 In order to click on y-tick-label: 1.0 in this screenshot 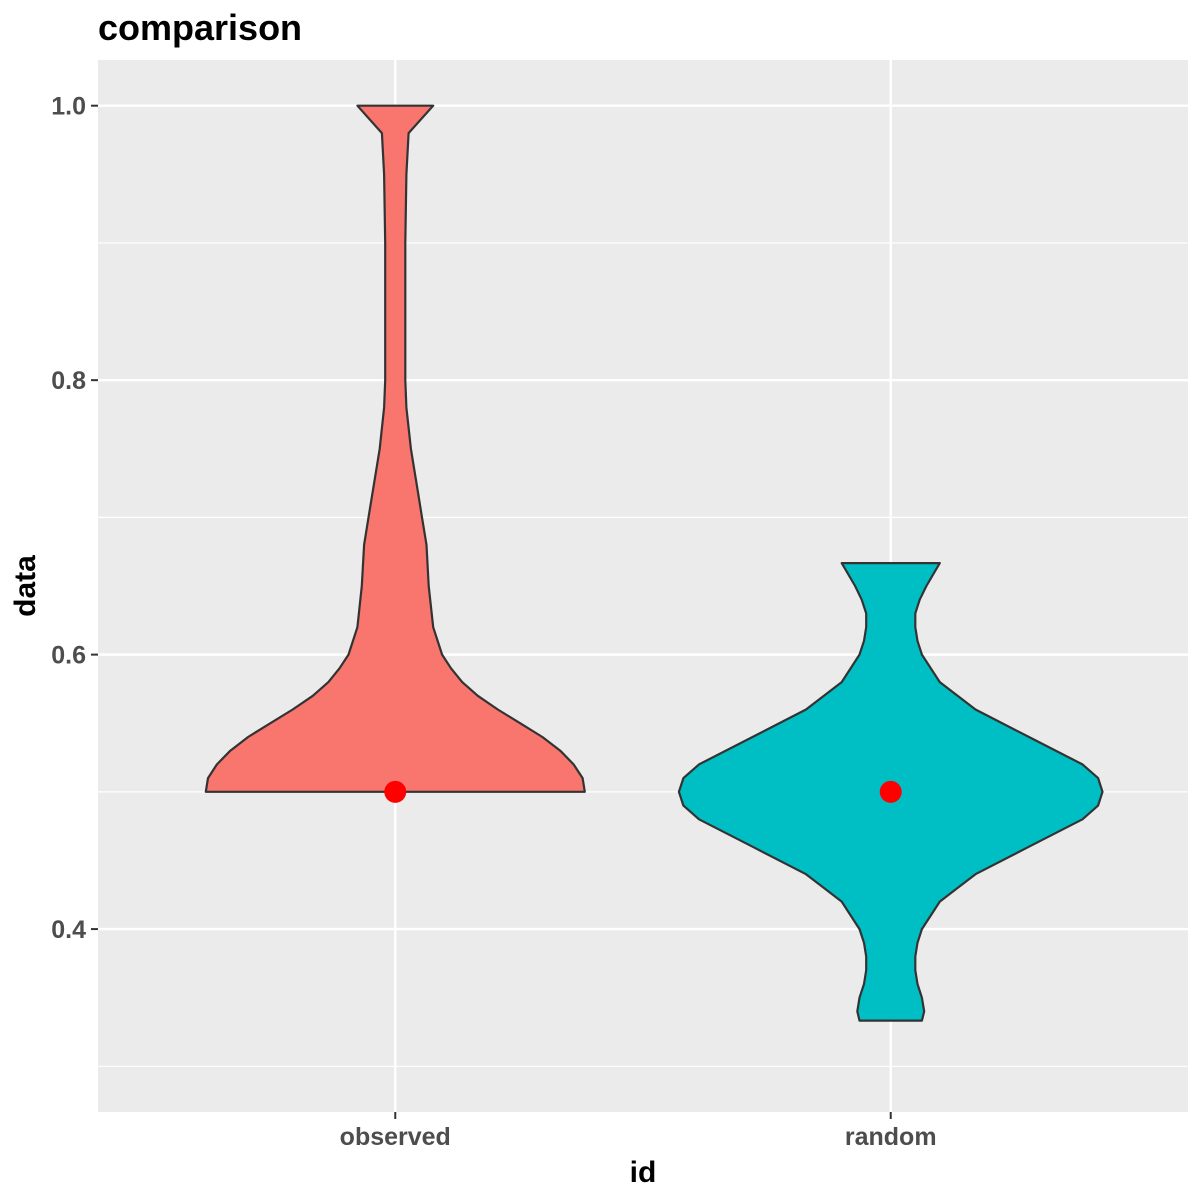, I will do `click(68, 107)`.